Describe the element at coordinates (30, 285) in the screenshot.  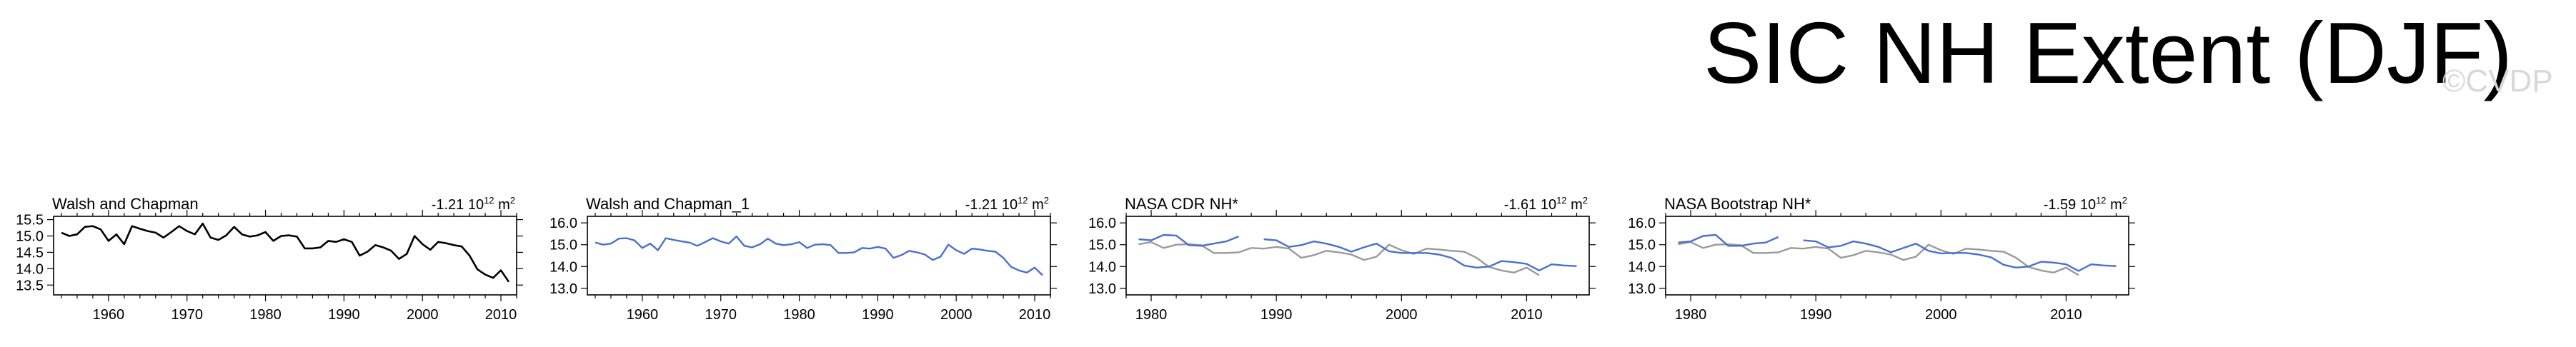
I see `y-tick-label: 13.5` at that location.